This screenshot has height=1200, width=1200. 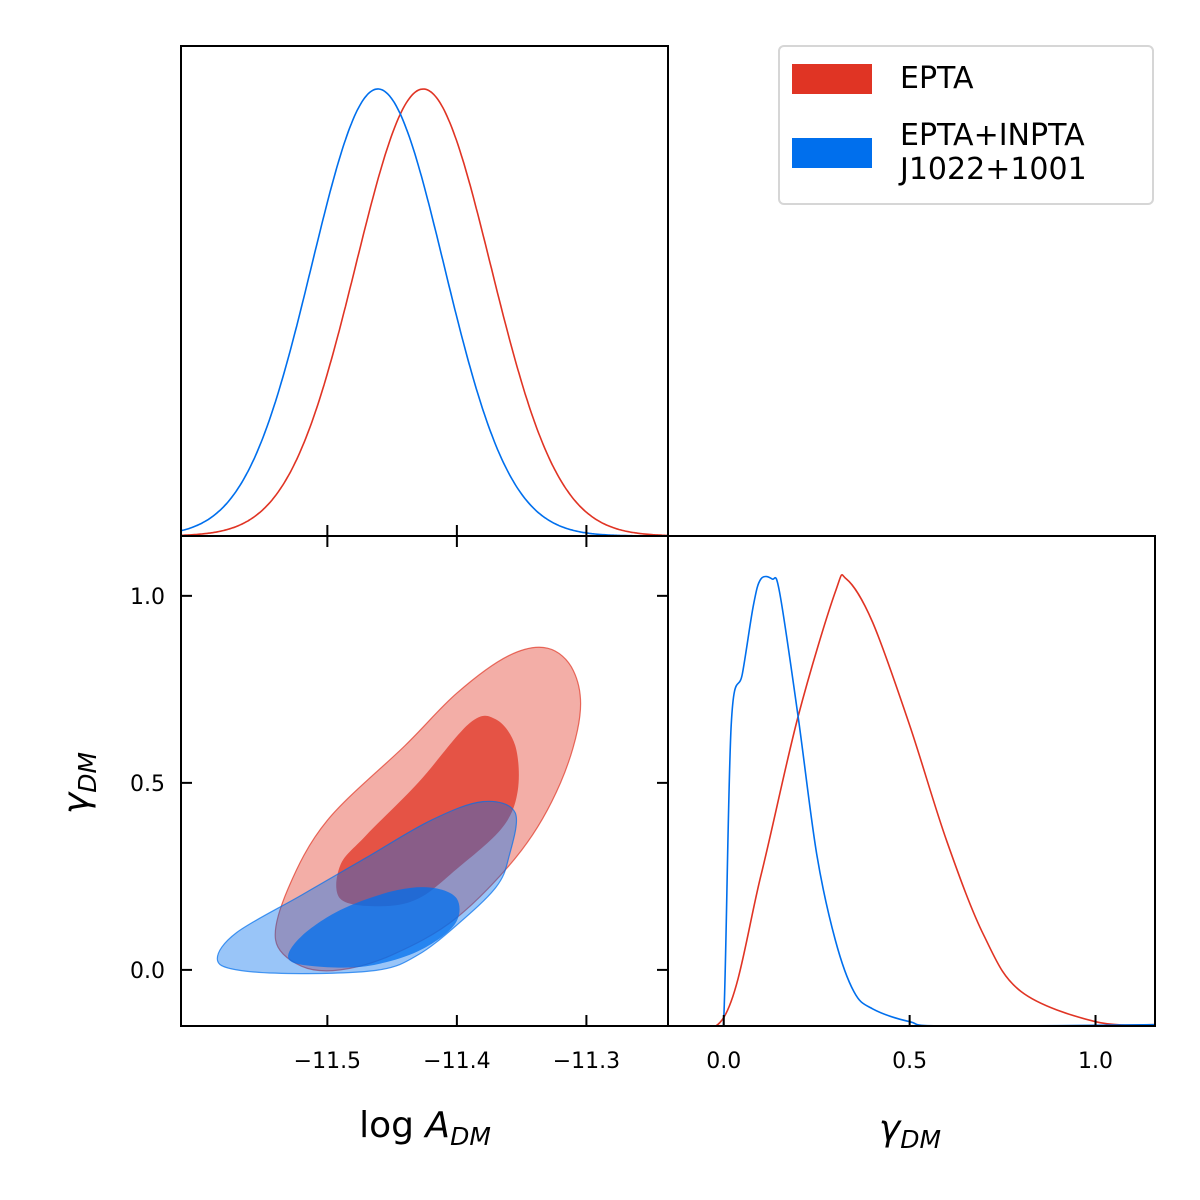 What do you see at coordinates (586, 1061) in the screenshot?
I see `tick-label-logA: −11.3` at bounding box center [586, 1061].